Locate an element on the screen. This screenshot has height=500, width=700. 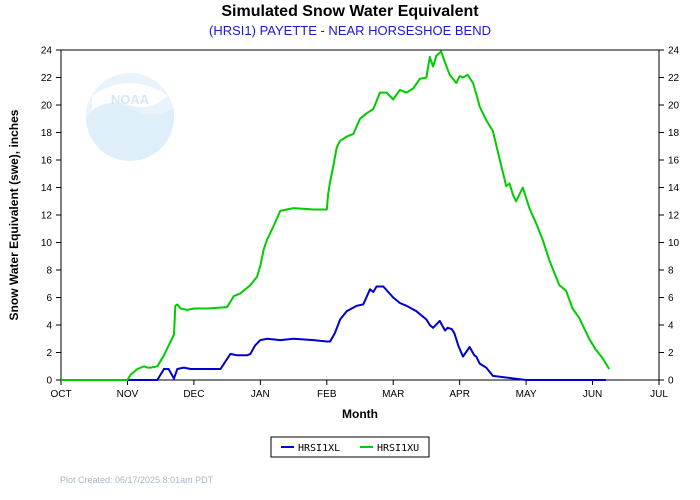
y-tick-label-right: 4 is located at coordinates (671, 326).